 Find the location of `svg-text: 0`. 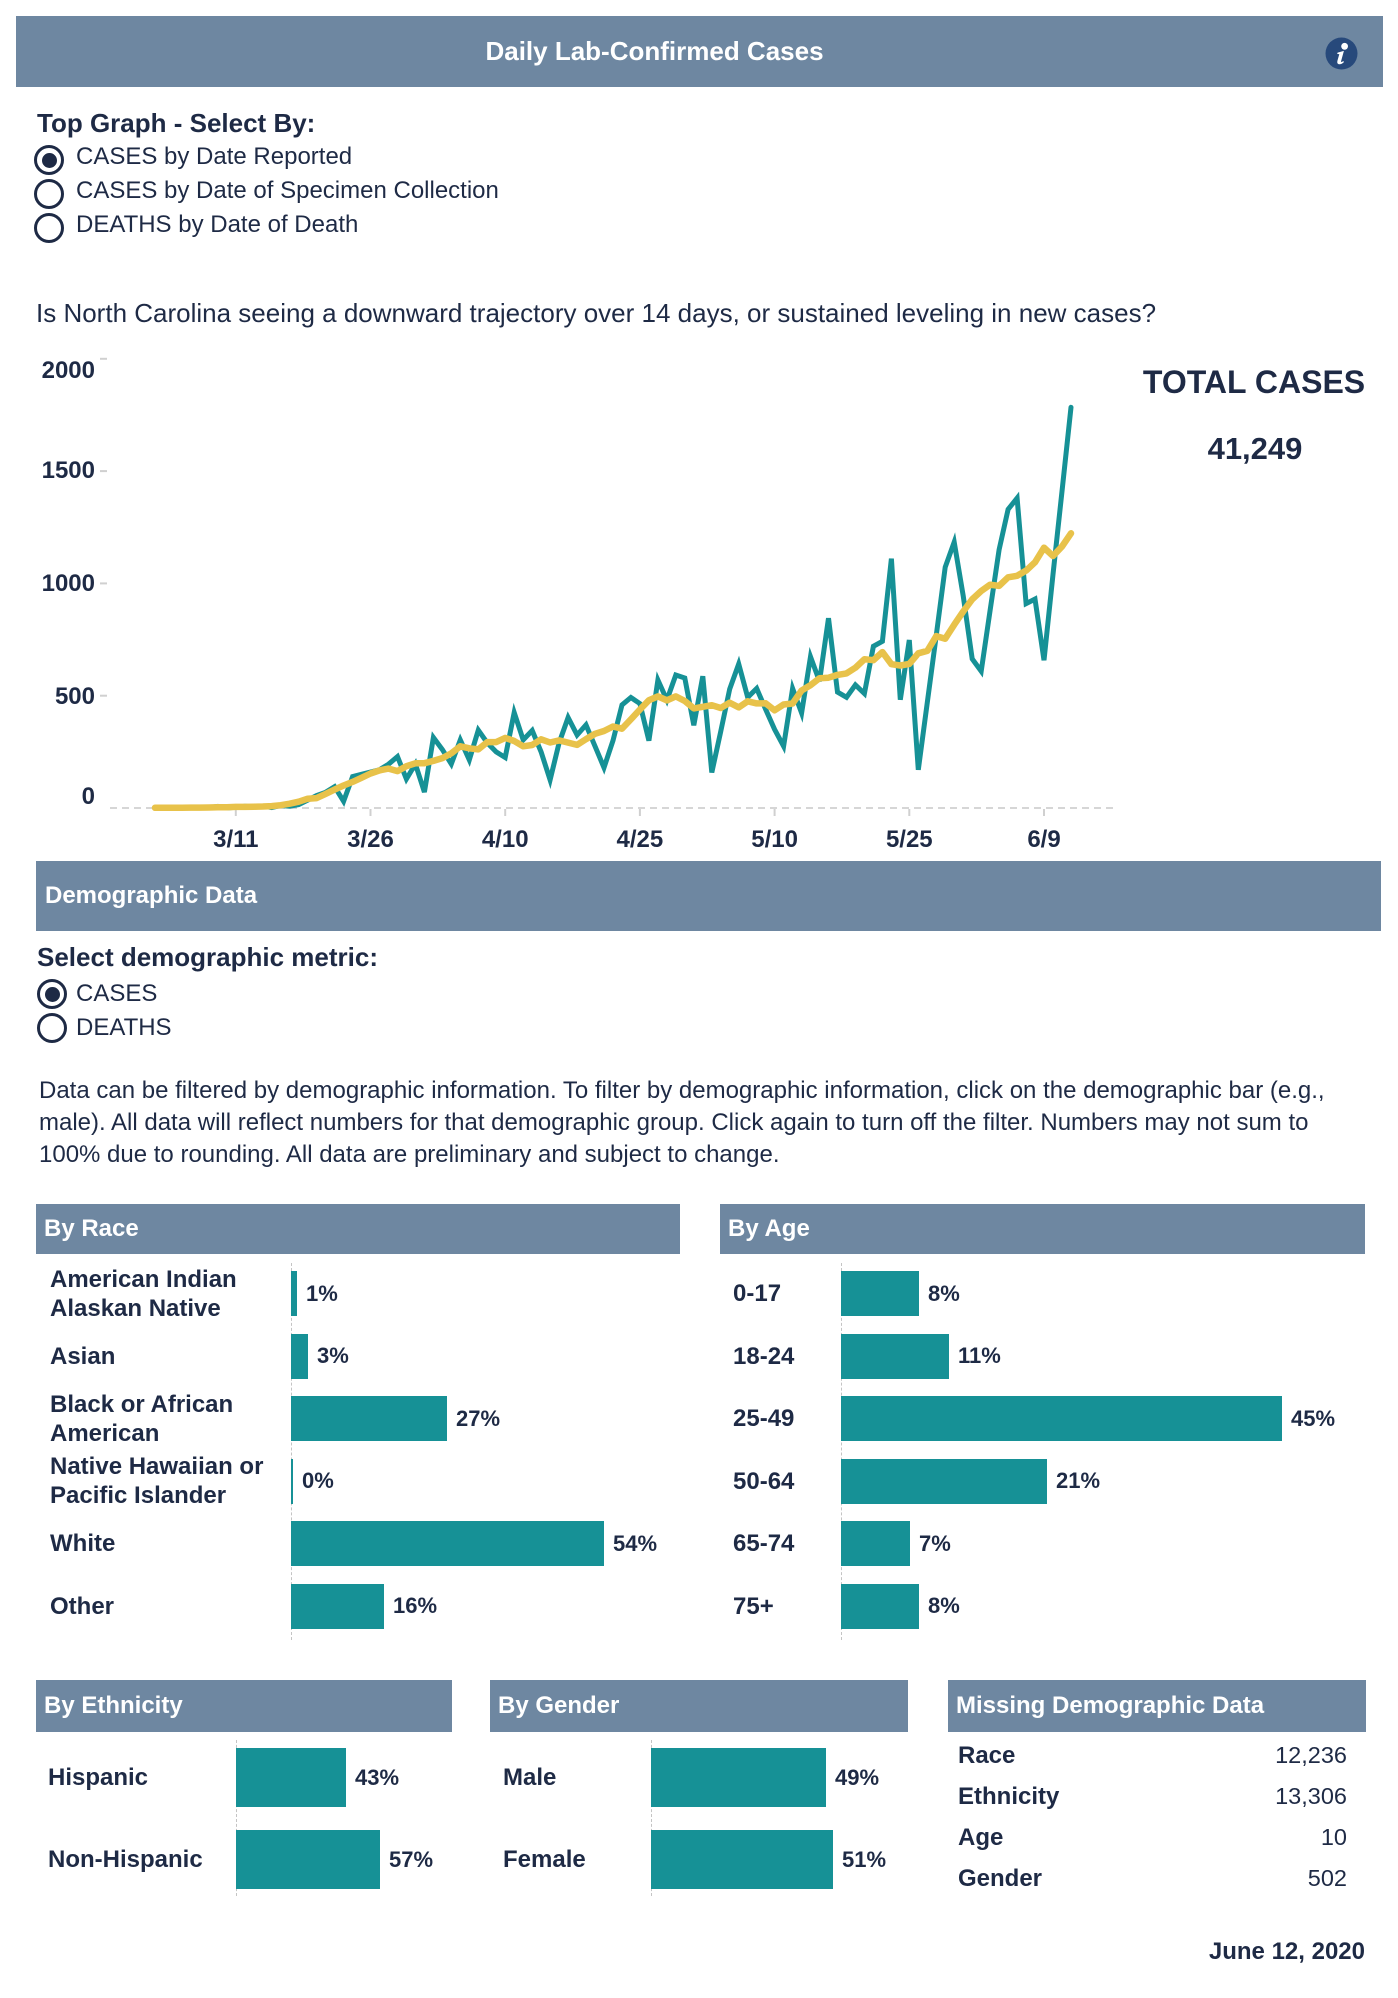

svg-text: 0 is located at coordinates (88, 796).